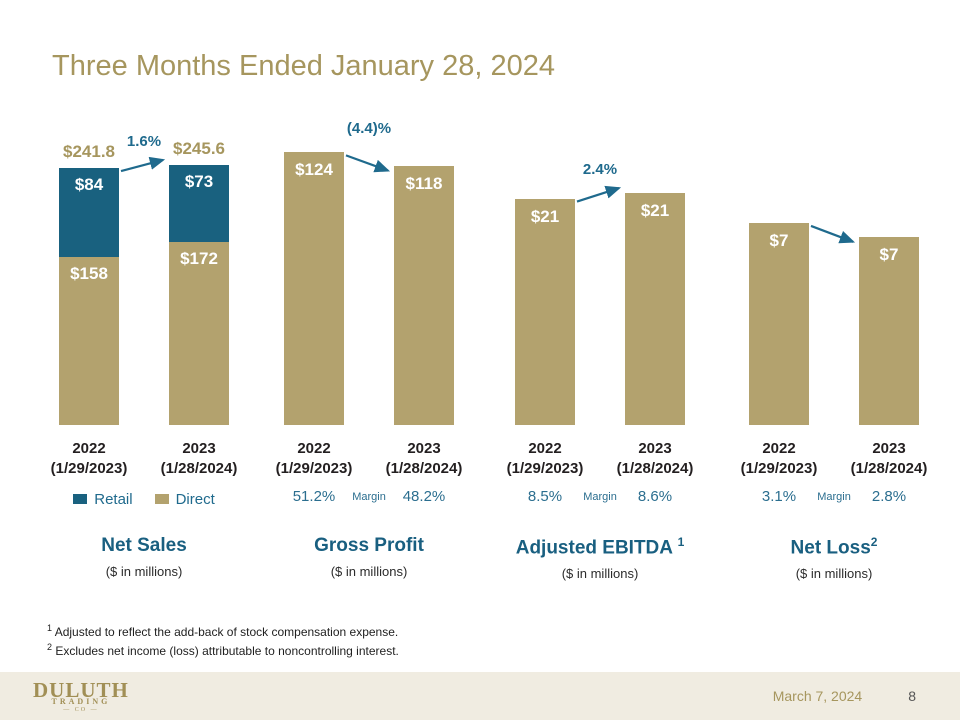  I want to click on bar-gross-profit-2022: $124, so click(314, 288).